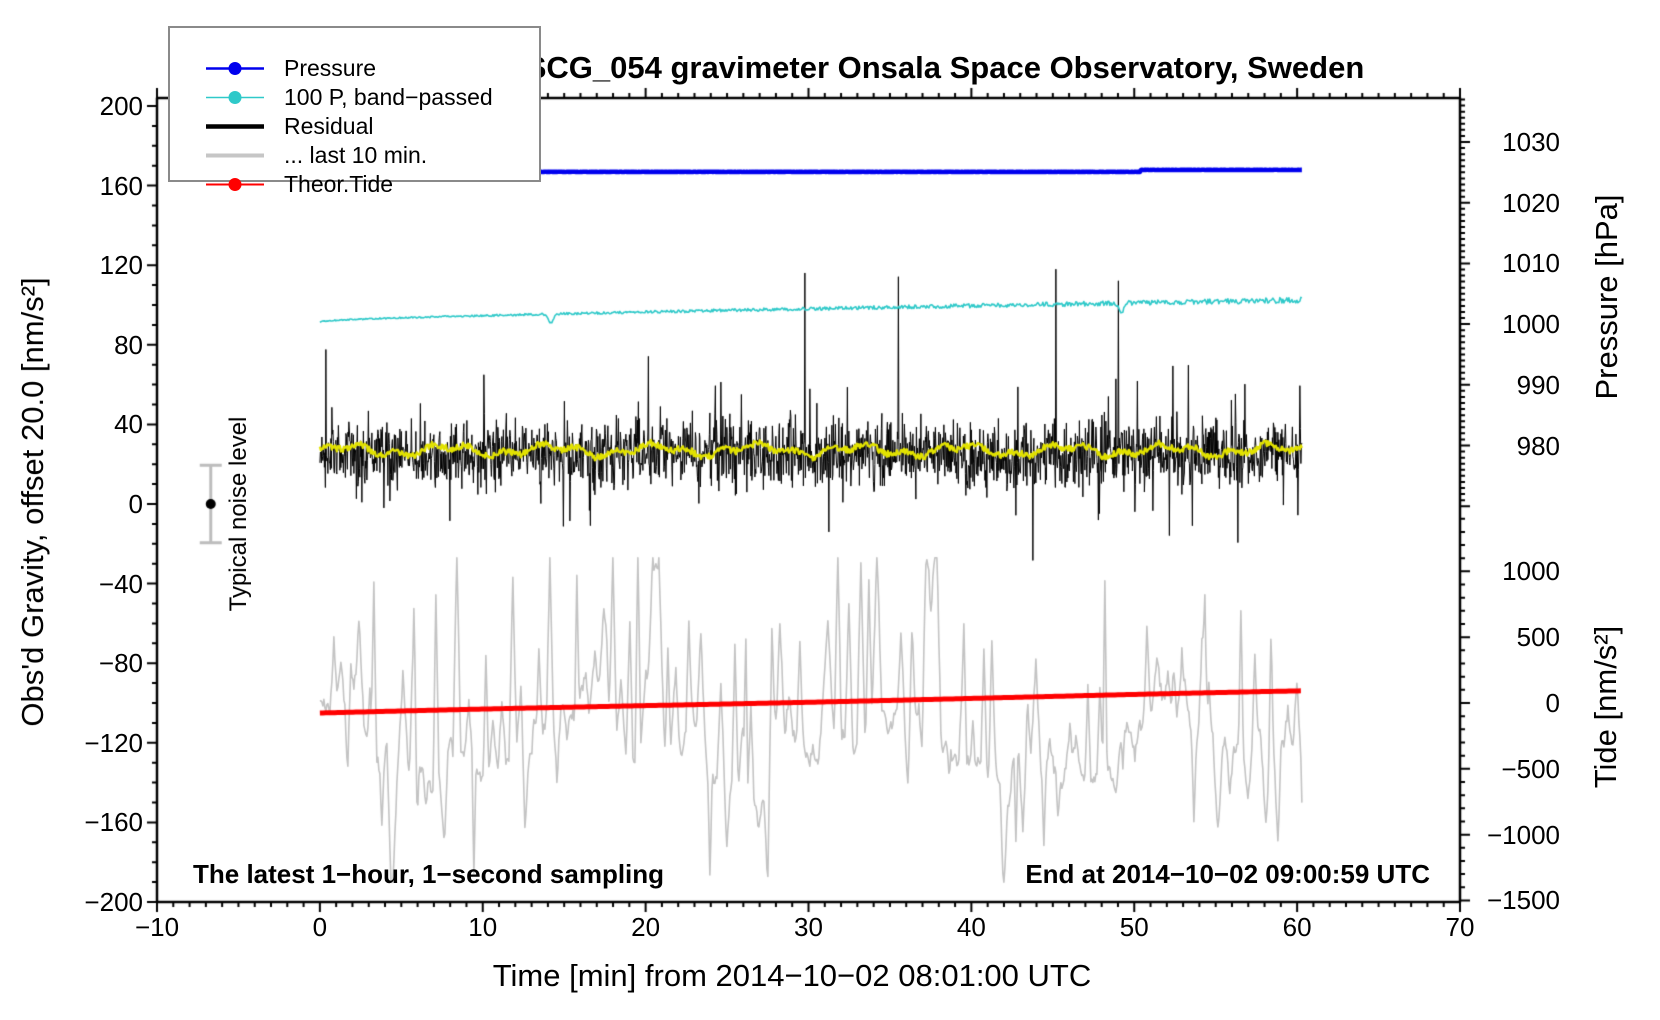  What do you see at coordinates (120, 583) in the screenshot?
I see `left-tick-label: −40` at bounding box center [120, 583].